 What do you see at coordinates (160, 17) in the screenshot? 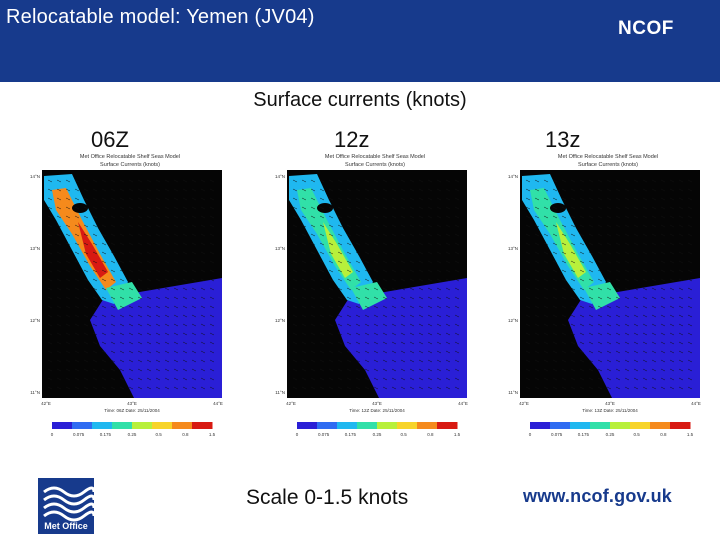
I see `page-title: Relocatable model: Yemen (JV04)` at bounding box center [160, 17].